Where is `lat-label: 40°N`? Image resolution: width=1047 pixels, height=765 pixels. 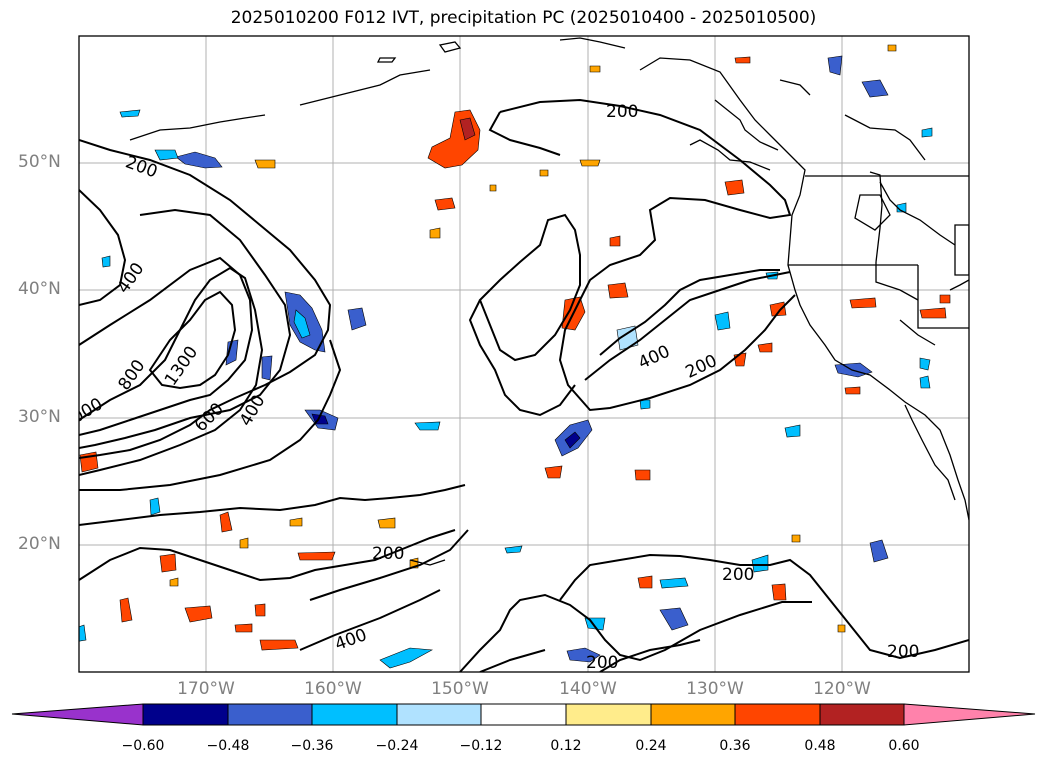 lat-label: 40°N is located at coordinates (39, 289).